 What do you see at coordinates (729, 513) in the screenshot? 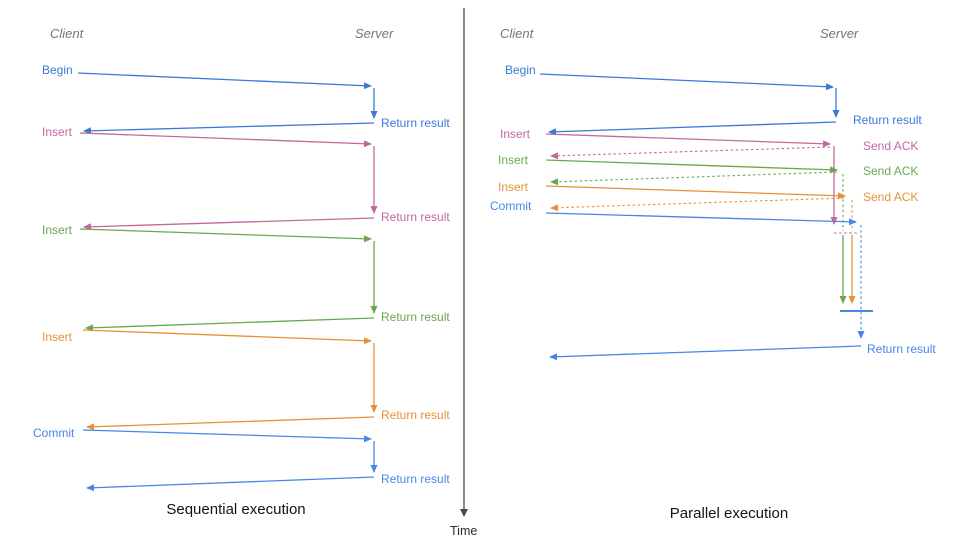
I see `par-panel-title: Parallel execution` at bounding box center [729, 513].